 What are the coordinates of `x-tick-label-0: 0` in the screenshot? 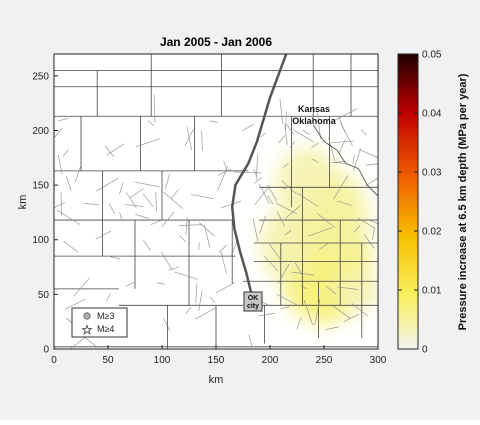 It's located at (54, 360).